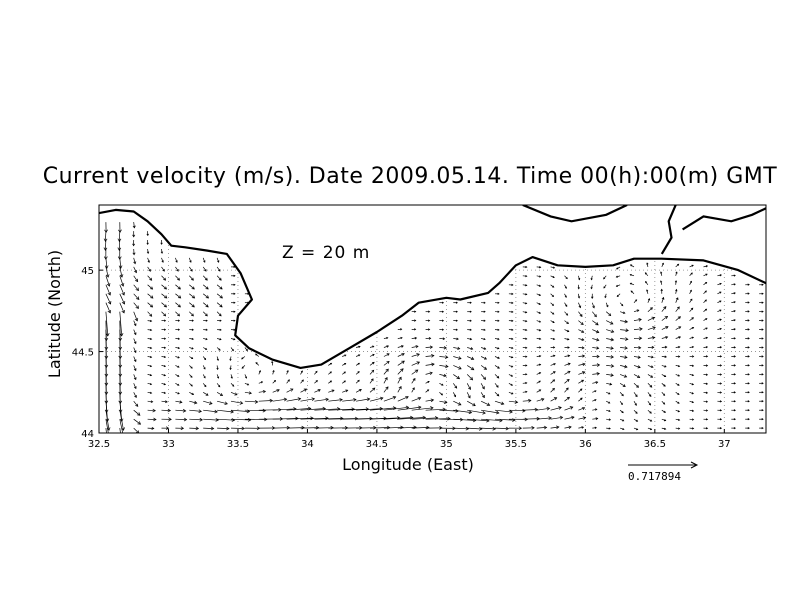 The image size is (800, 600). I want to click on x-tick-label: 36.5, so click(655, 444).